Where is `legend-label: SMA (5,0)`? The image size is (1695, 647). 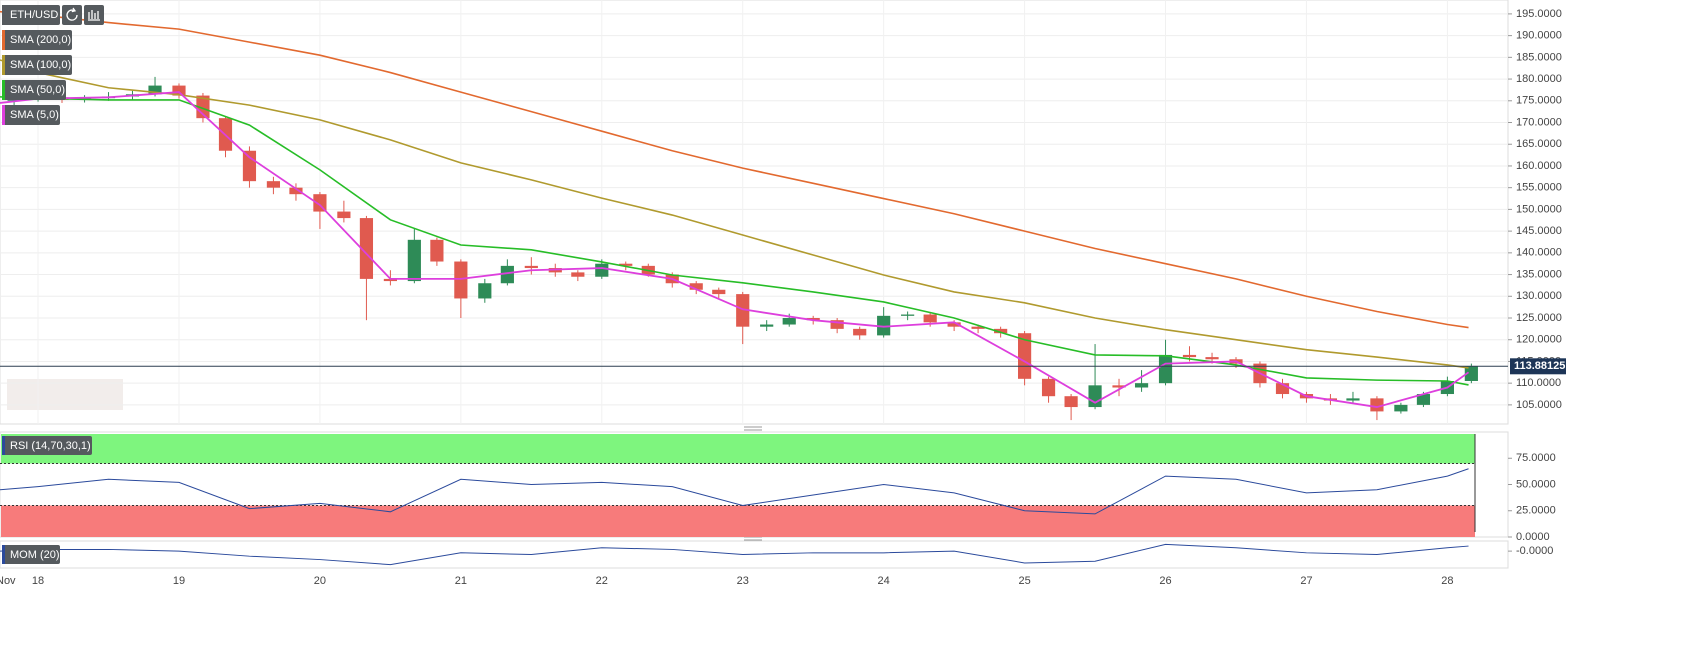
legend-label: SMA (5,0) is located at coordinates (34, 115).